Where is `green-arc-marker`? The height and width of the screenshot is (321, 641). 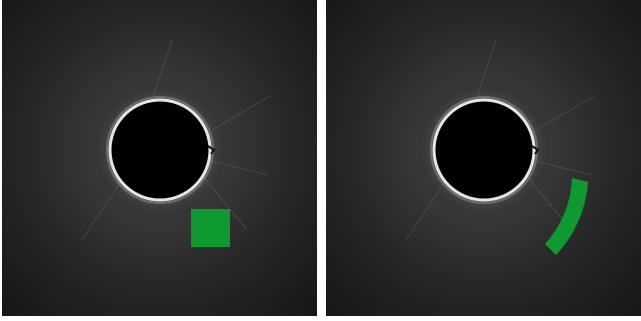 green-arc-marker is located at coordinates (566, 216).